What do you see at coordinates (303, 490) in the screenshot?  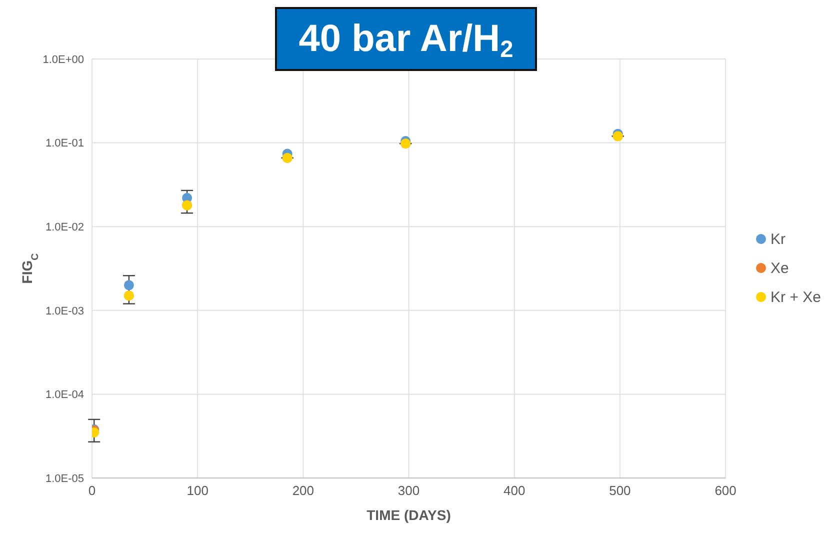 I see `x-tick-label: 200` at bounding box center [303, 490].